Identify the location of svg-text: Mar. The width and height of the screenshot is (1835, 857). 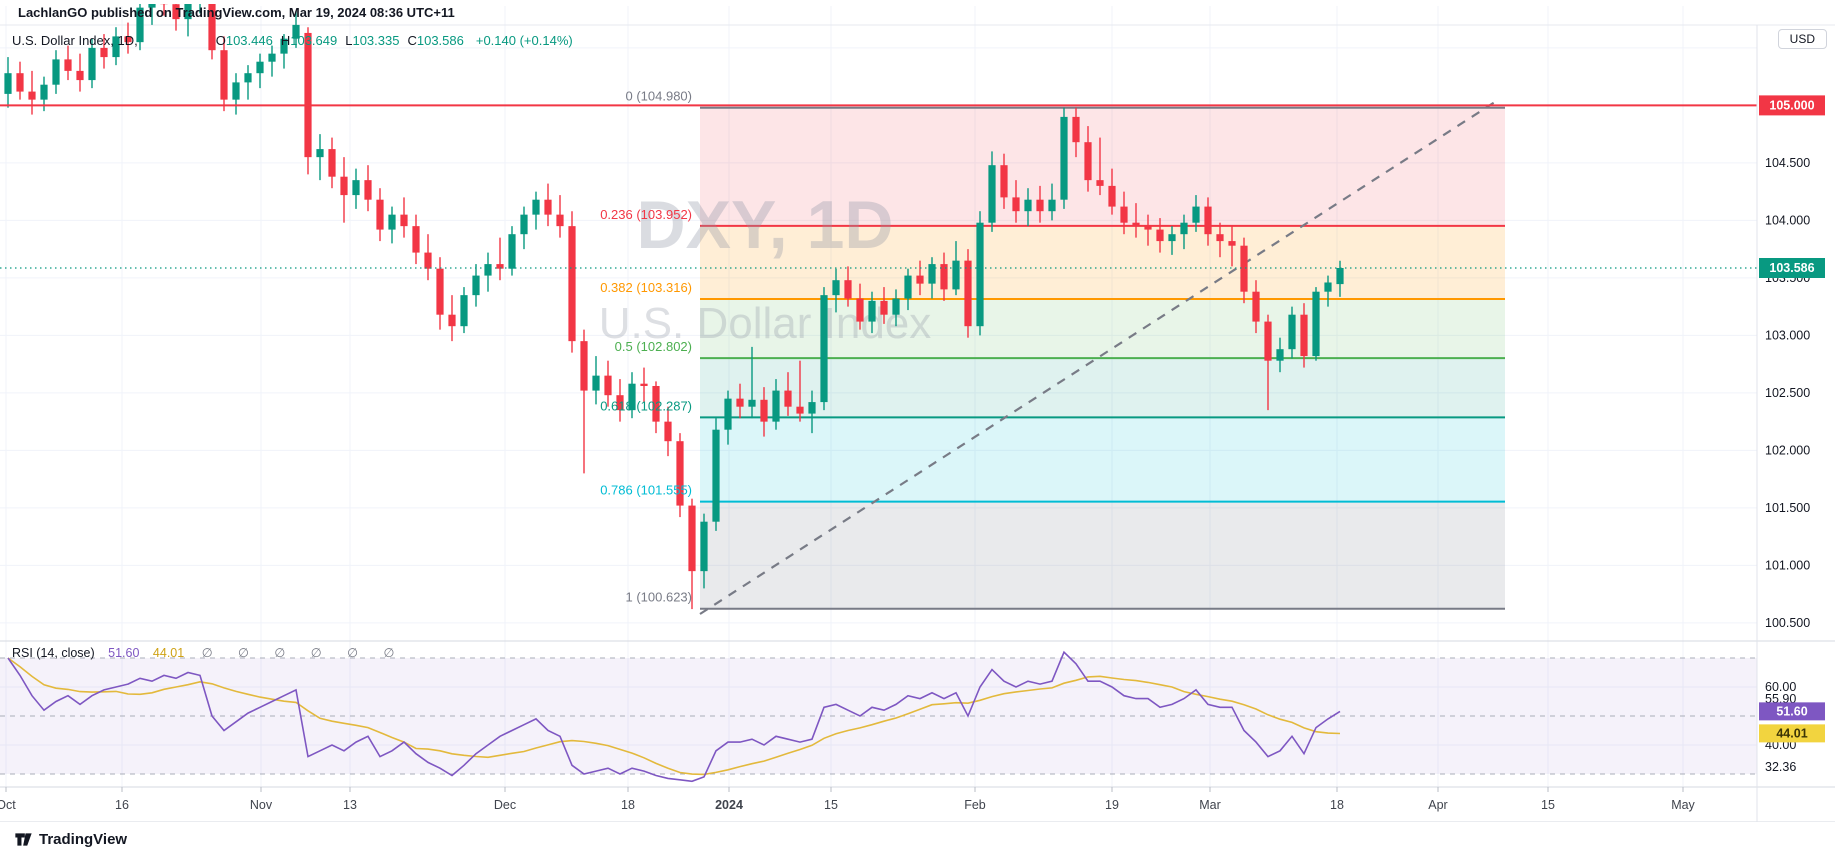
(1210, 805).